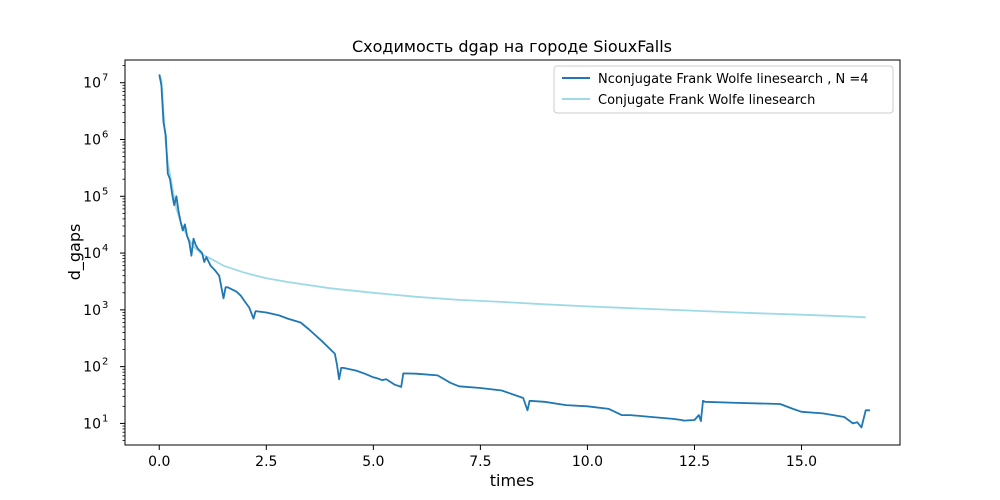 Image resolution: width=1000 pixels, height=500 pixels. What do you see at coordinates (105, 418) in the screenshot?
I see `y-tick-exponent: 1` at bounding box center [105, 418].